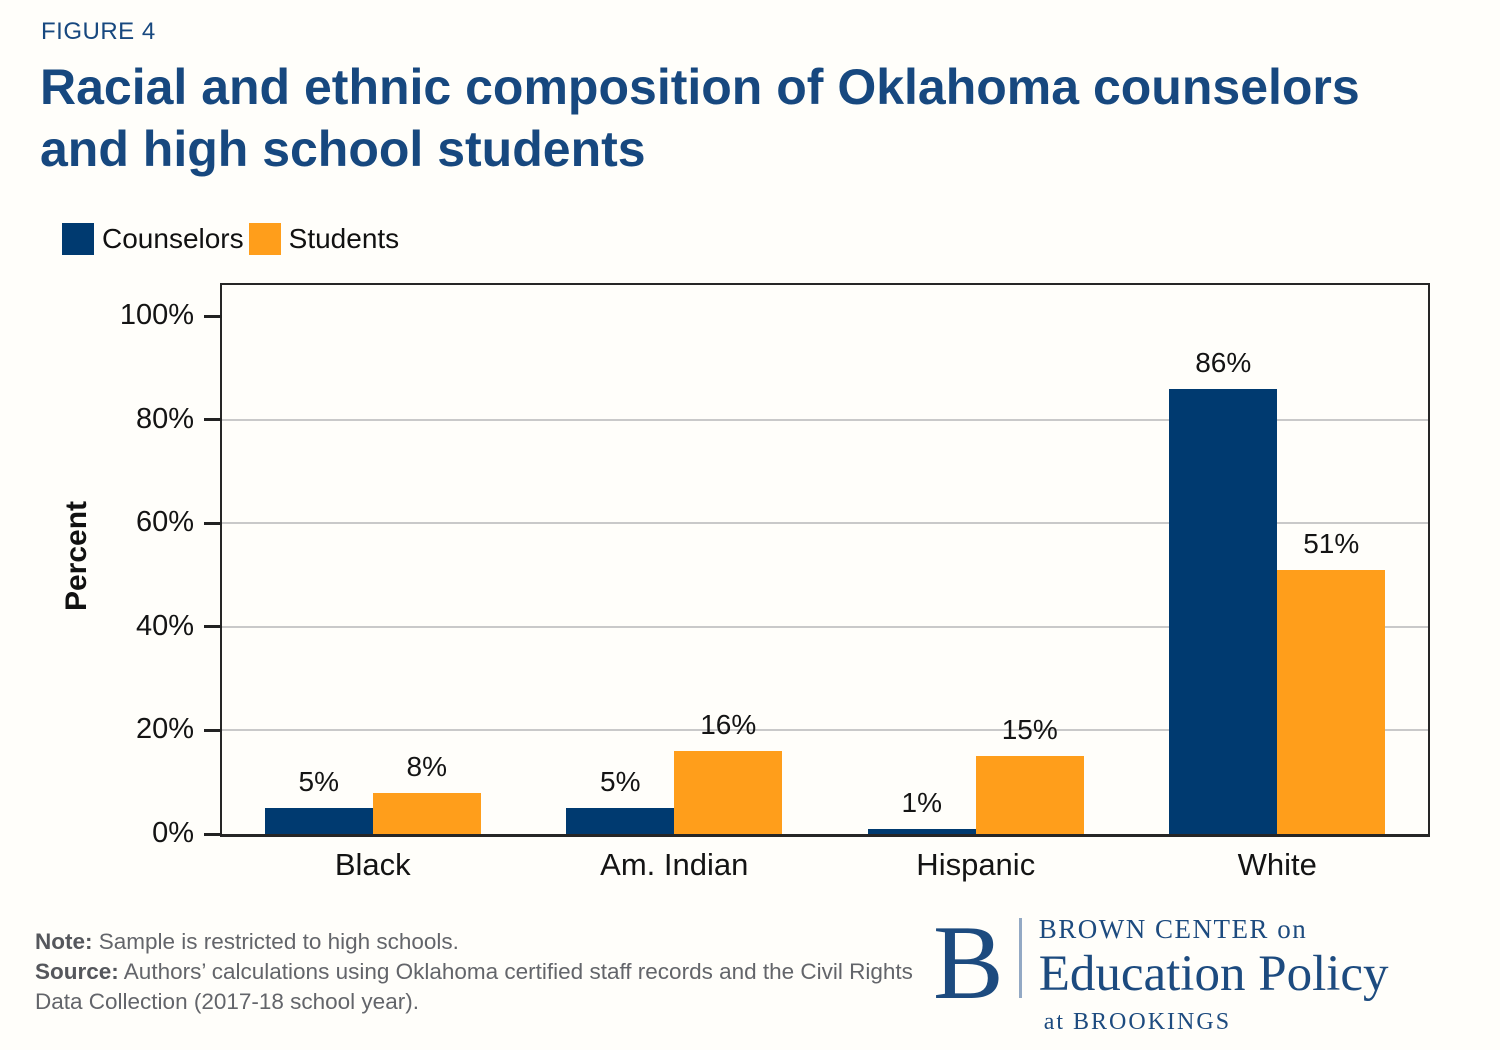  I want to click on bar-value-label-students-hispanic: 15%, so click(1029, 730).